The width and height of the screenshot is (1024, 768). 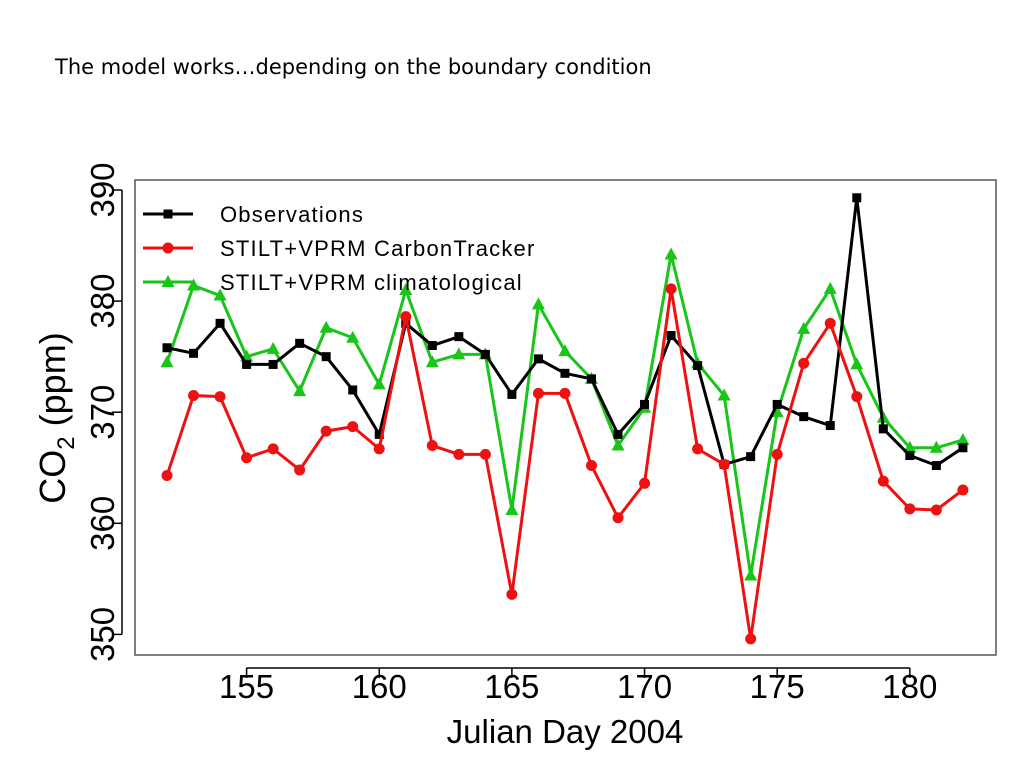 I want to click on x-tick-label: 180, so click(x=909, y=686).